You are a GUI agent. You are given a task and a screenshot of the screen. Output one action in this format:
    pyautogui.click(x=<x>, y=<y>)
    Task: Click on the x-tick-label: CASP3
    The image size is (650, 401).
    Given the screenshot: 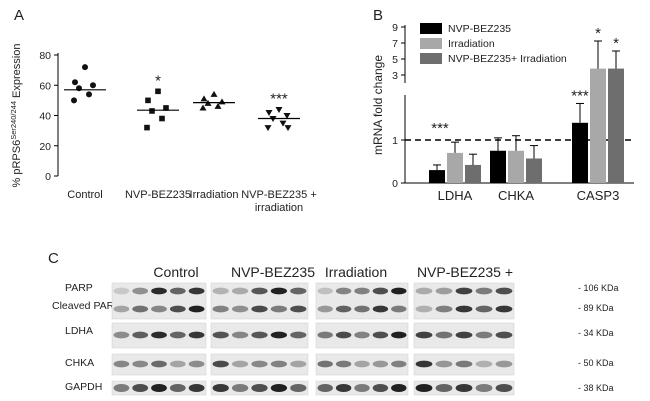 What is the action you would take?
    pyautogui.click(x=598, y=195)
    